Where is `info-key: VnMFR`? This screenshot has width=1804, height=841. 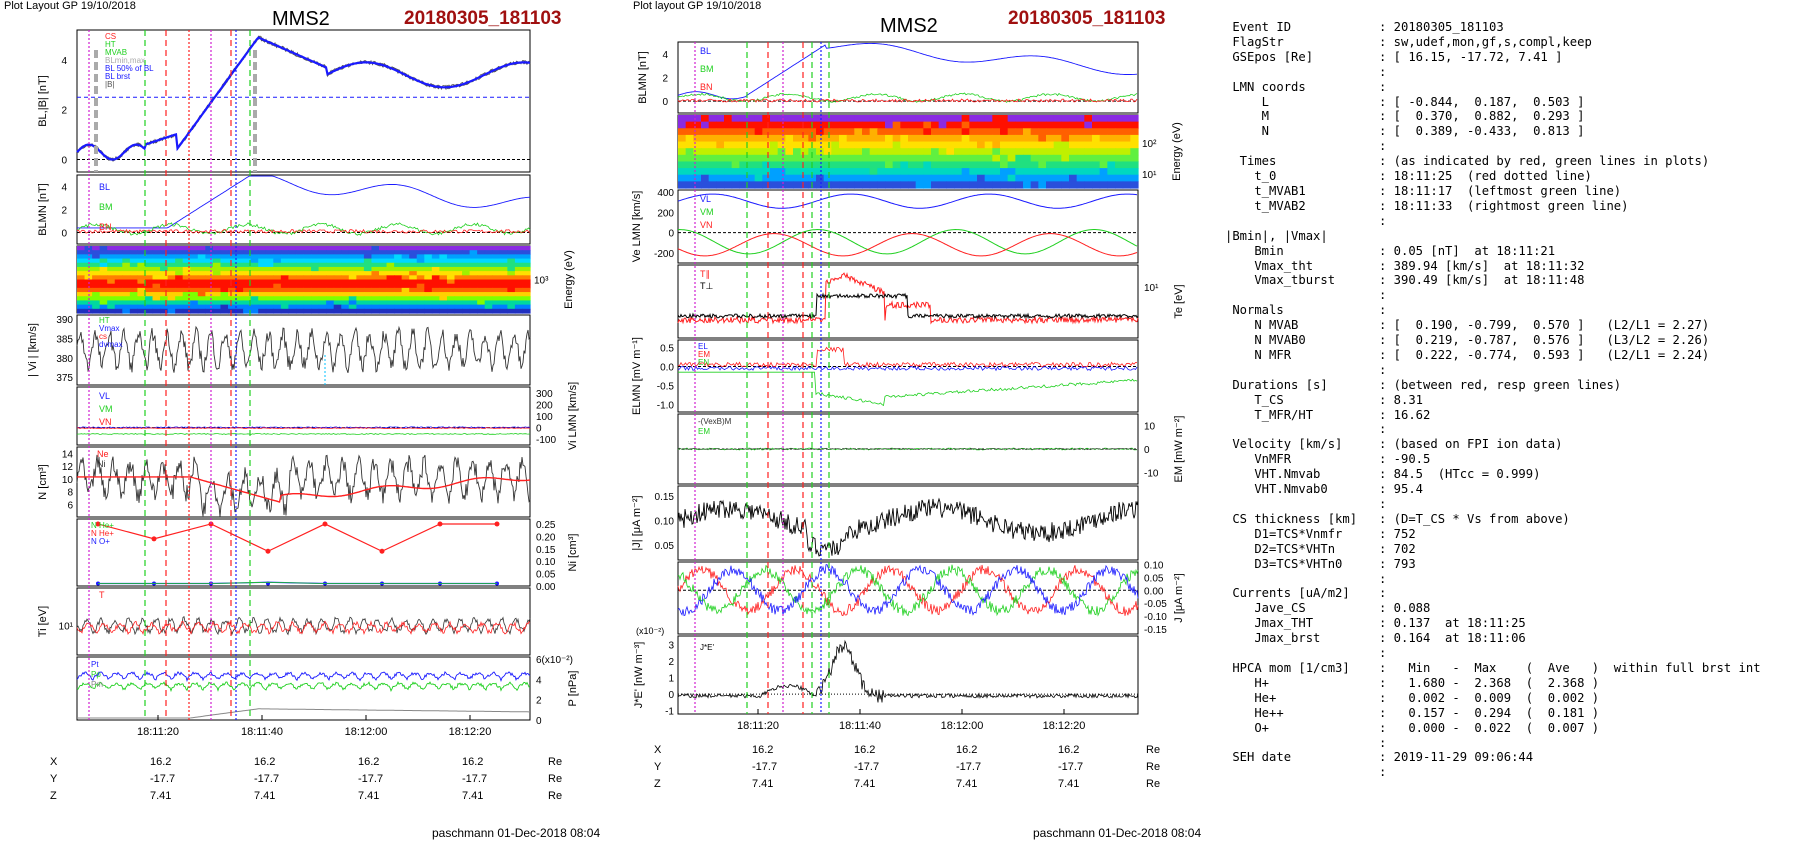
info-key: VnMFR is located at coordinates (1258, 459).